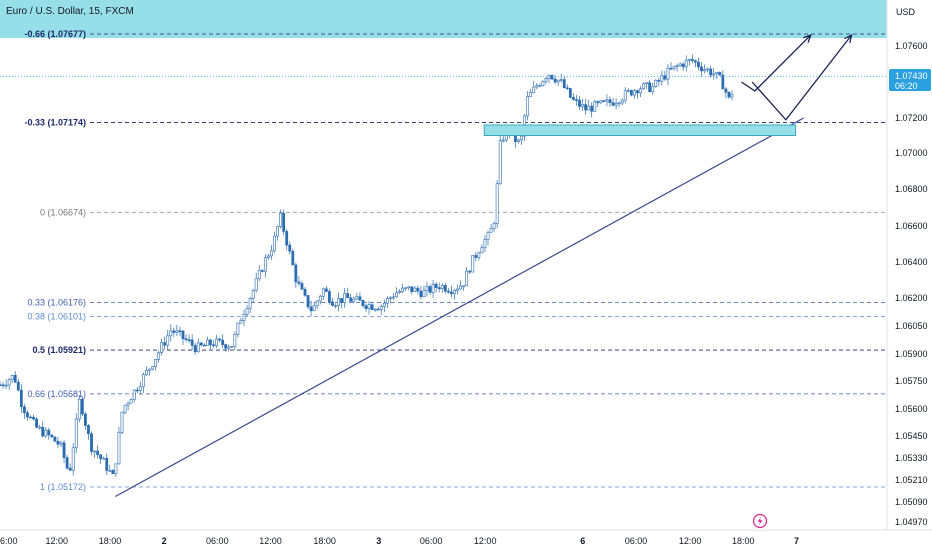 The width and height of the screenshot is (932, 550). I want to click on target-zone-band, so click(443, 19).